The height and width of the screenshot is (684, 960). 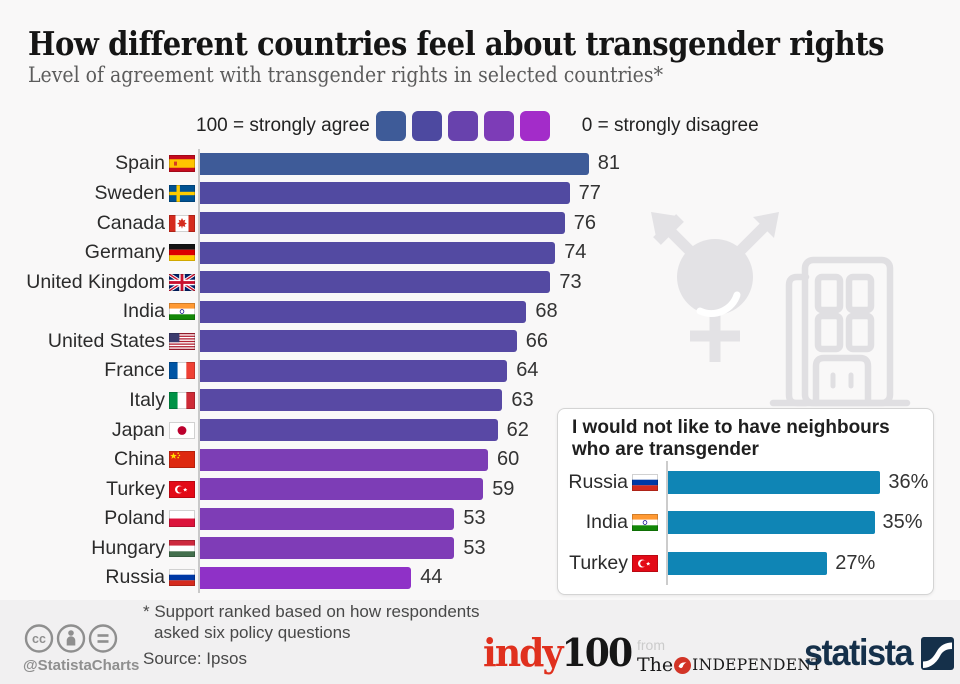 I want to click on flag-china-icon, so click(x=182, y=460).